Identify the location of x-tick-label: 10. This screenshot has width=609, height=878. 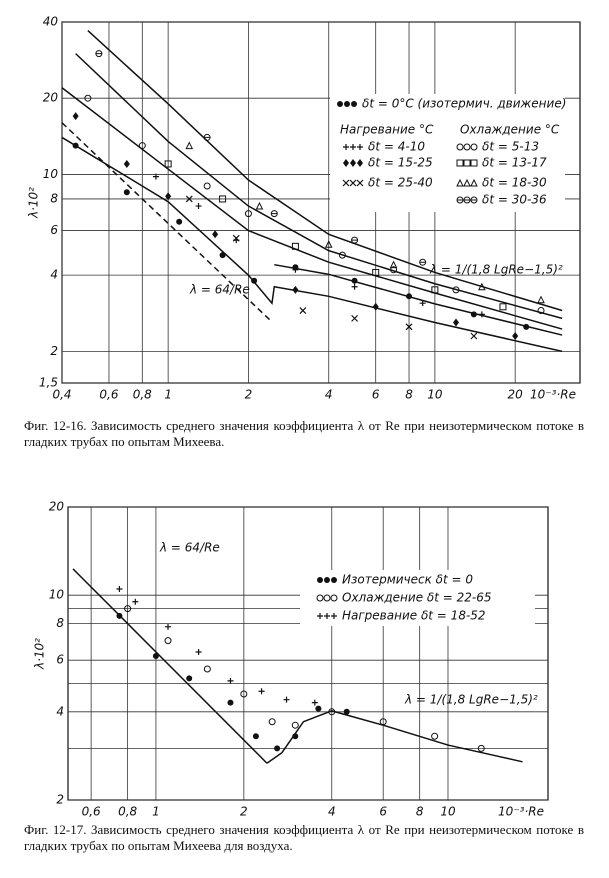
(448, 812).